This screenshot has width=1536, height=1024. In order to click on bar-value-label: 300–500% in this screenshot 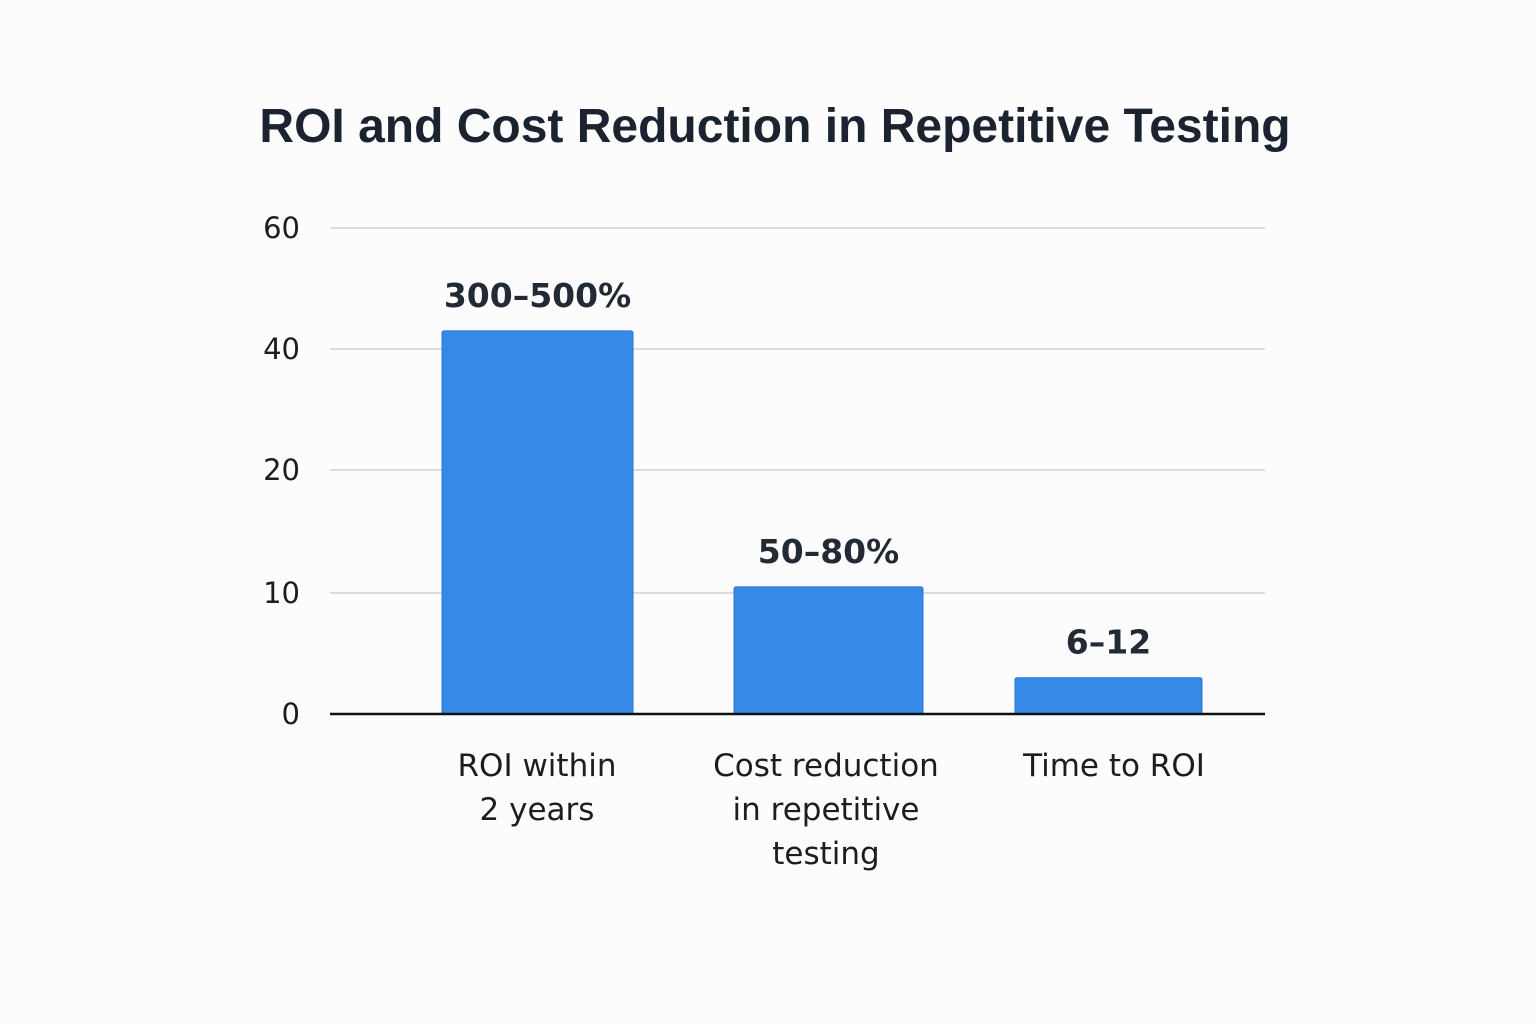, I will do `click(537, 295)`.